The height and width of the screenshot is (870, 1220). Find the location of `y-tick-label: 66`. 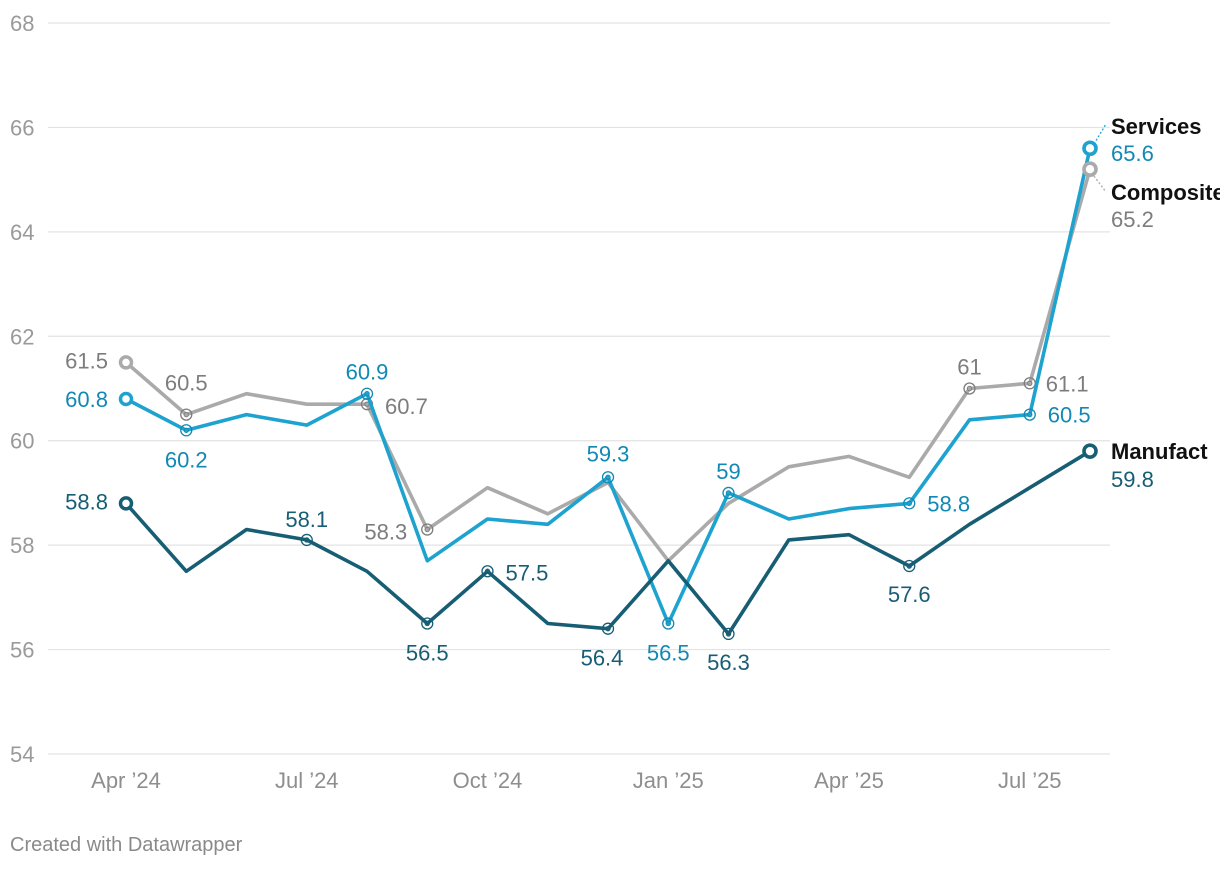

y-tick-label: 66 is located at coordinates (22, 127).